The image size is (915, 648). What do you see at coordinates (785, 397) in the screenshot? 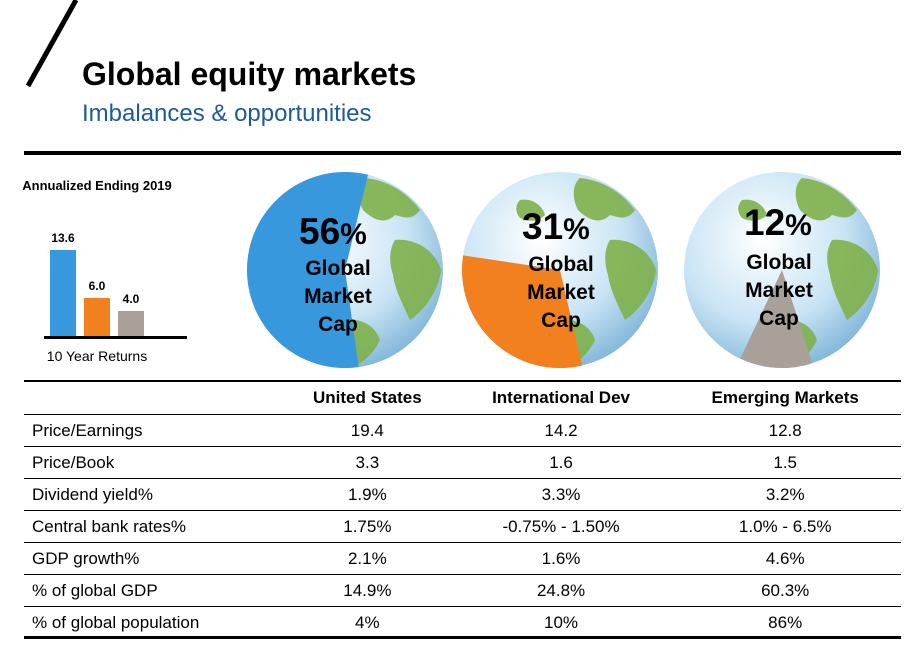
I see `column-header: Emerging Markets` at bounding box center [785, 397].